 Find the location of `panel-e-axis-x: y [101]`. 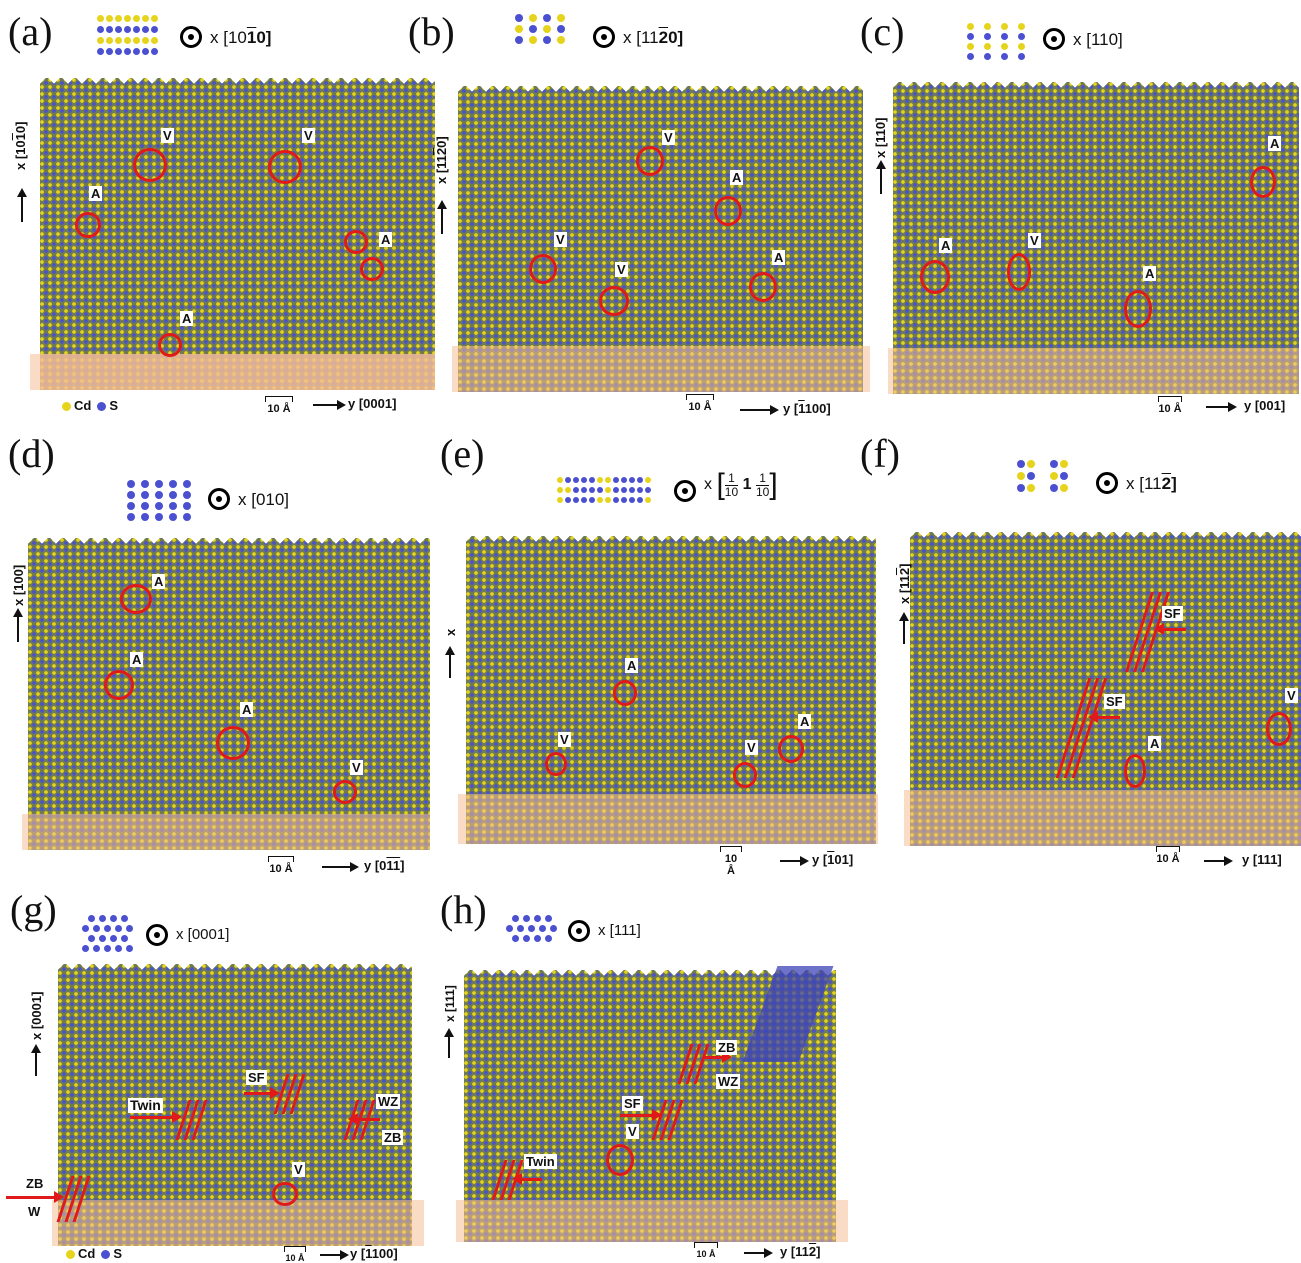

panel-e-axis-x: y [101] is located at coordinates (832, 859).